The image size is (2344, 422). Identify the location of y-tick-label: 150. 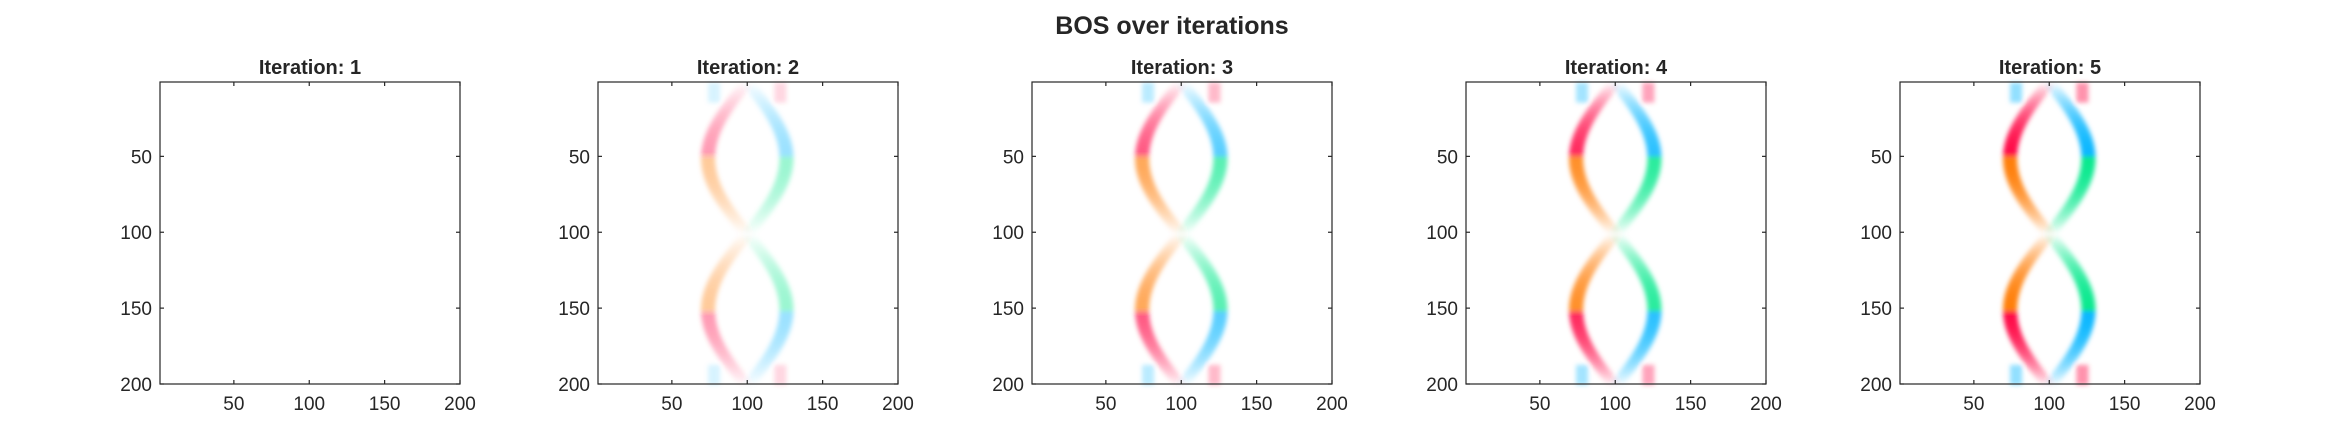
(574, 309).